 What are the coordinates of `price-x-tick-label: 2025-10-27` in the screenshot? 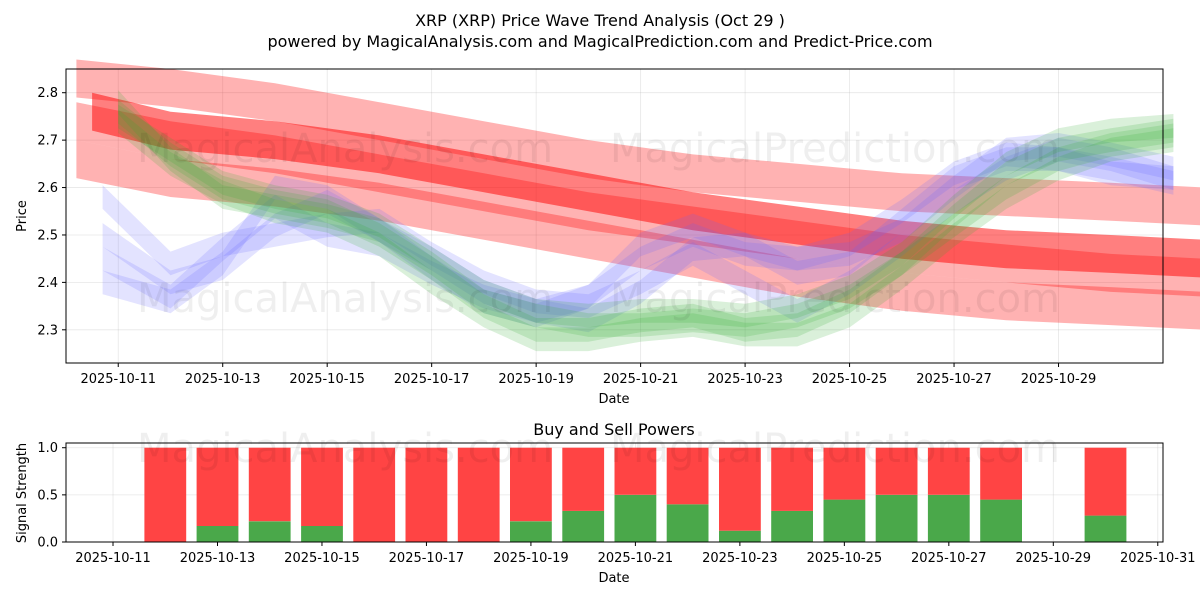 It's located at (954, 379).